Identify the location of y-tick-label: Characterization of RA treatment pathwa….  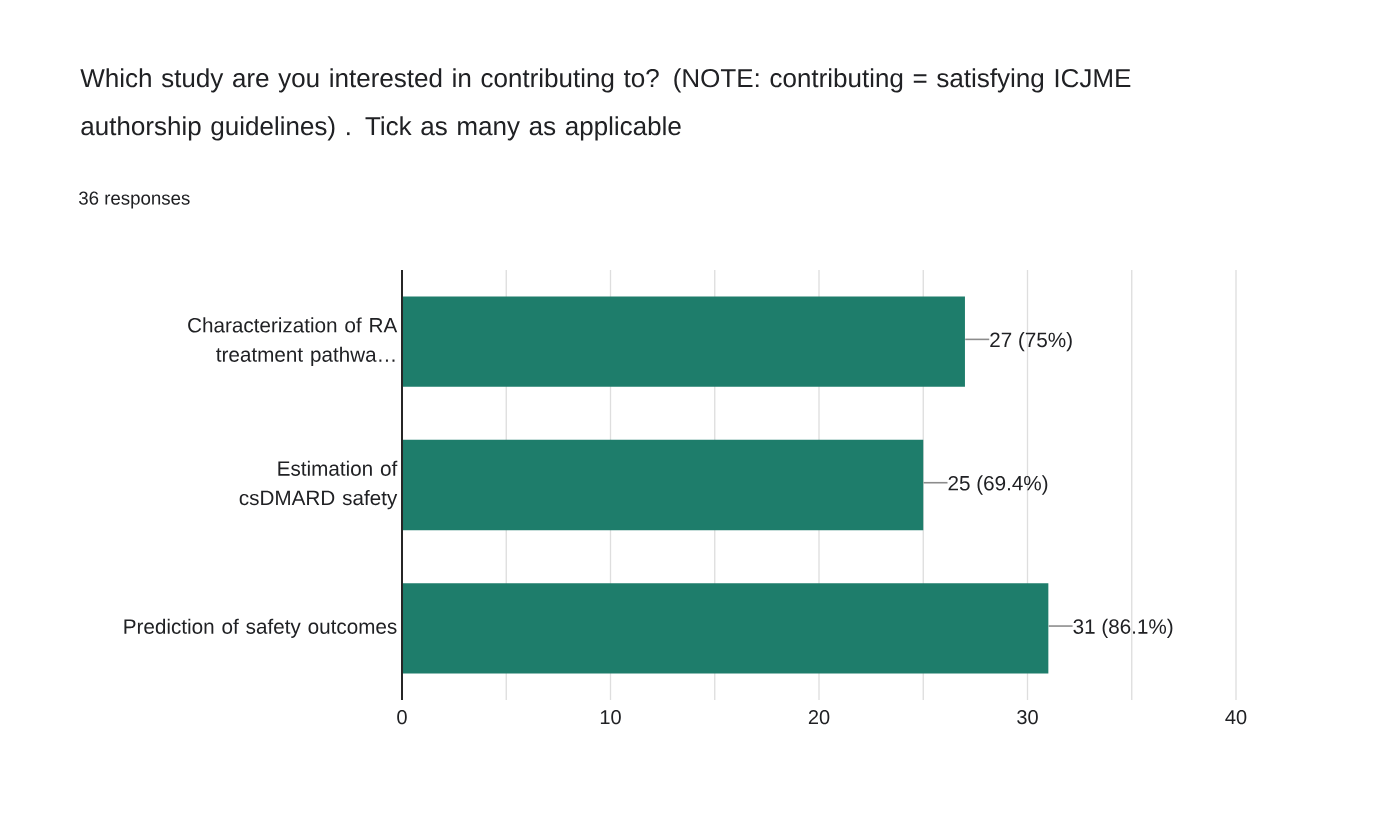
(293, 341).